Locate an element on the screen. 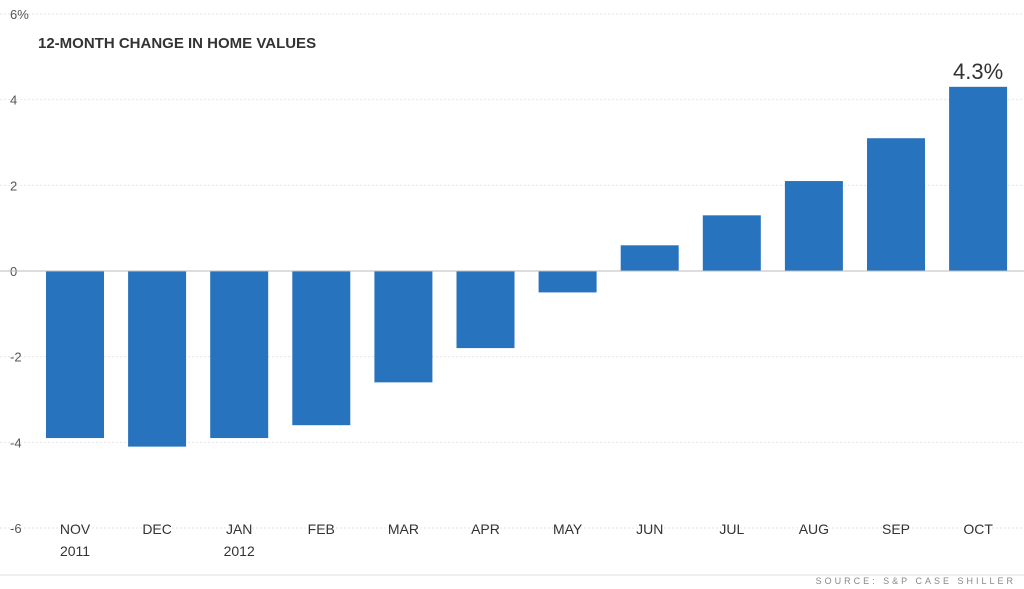  data-label: 4.3% is located at coordinates (978, 71).